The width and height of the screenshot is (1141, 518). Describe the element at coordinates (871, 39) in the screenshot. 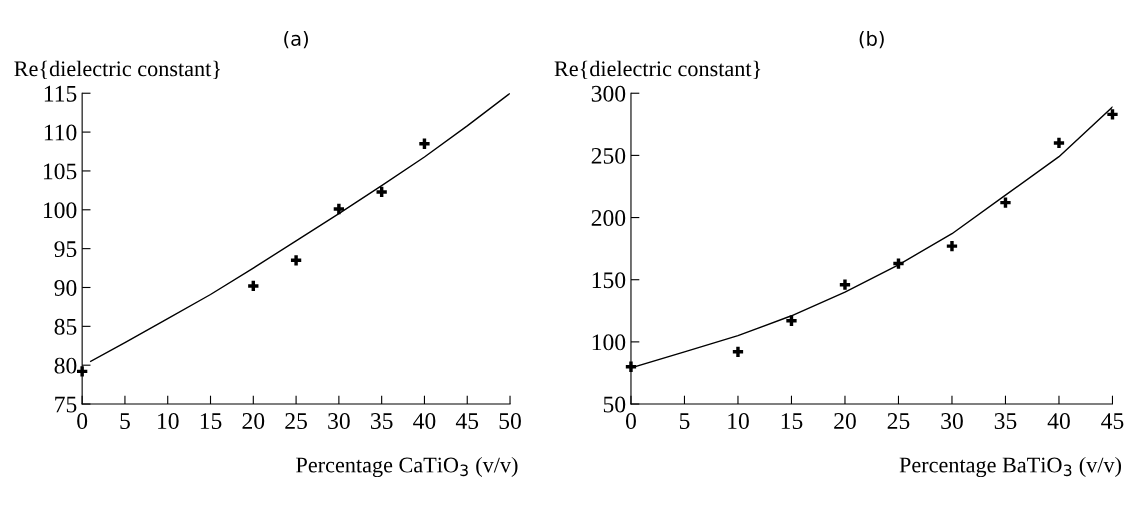

I see `chart-title: (b)` at that location.